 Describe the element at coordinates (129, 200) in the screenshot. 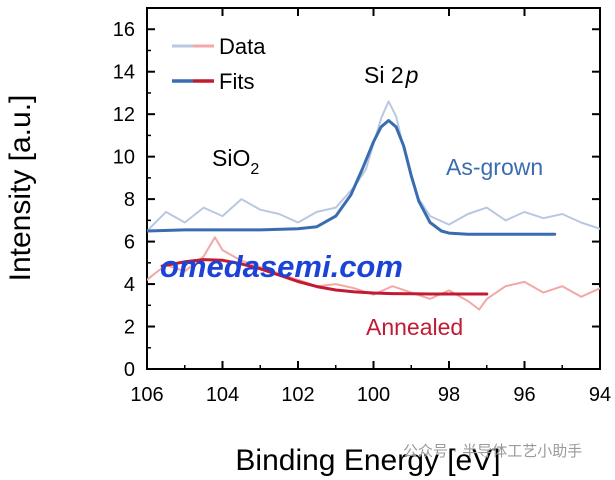

I see `y-tick-label: 8` at that location.